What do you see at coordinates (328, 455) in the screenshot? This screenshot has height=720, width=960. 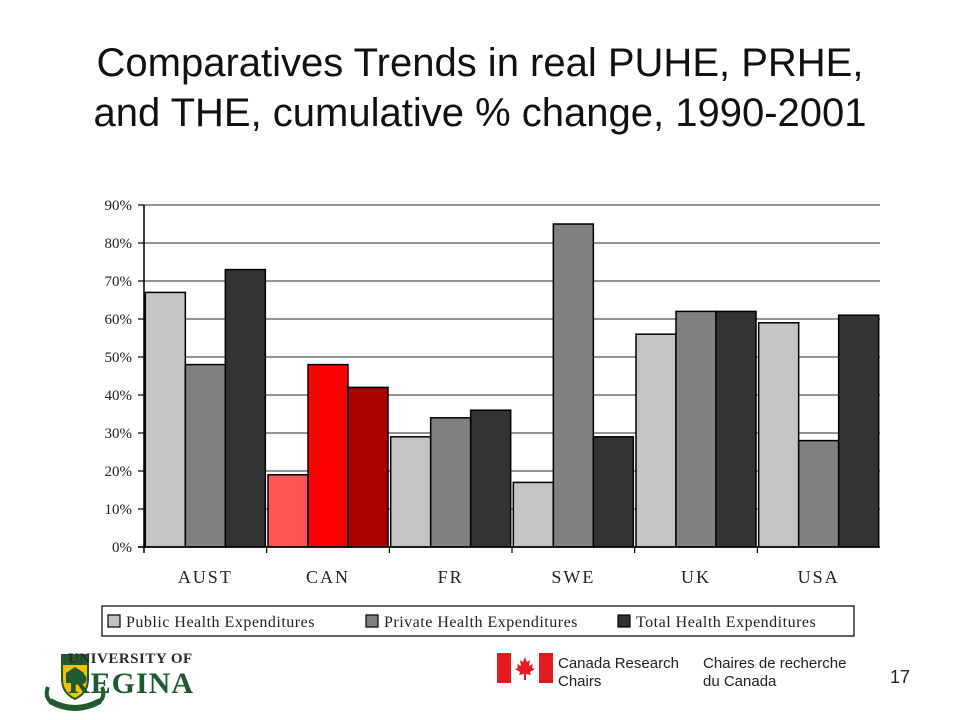 I see `bar-can-private` at bounding box center [328, 455].